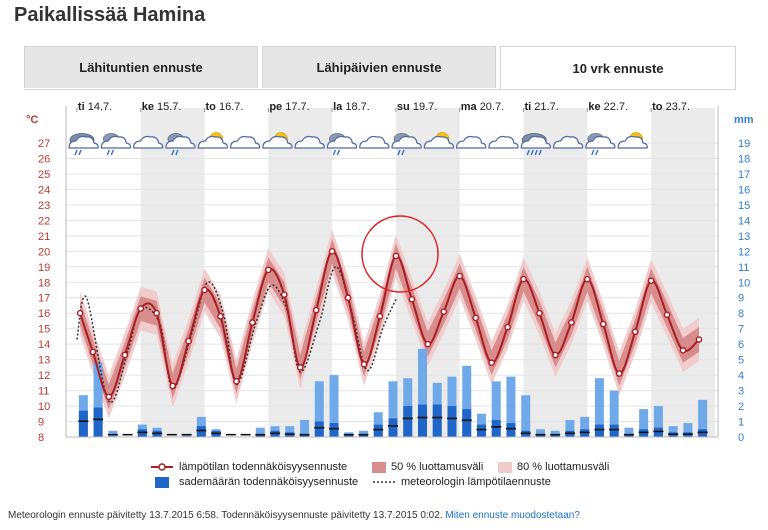 The height and width of the screenshot is (530, 768). I want to click on day-label-2: to 16.7., so click(225, 107).